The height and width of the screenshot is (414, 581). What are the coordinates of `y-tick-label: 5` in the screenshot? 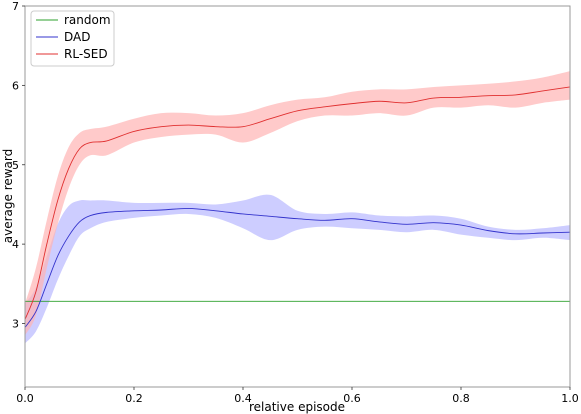 It's located at (15, 165).